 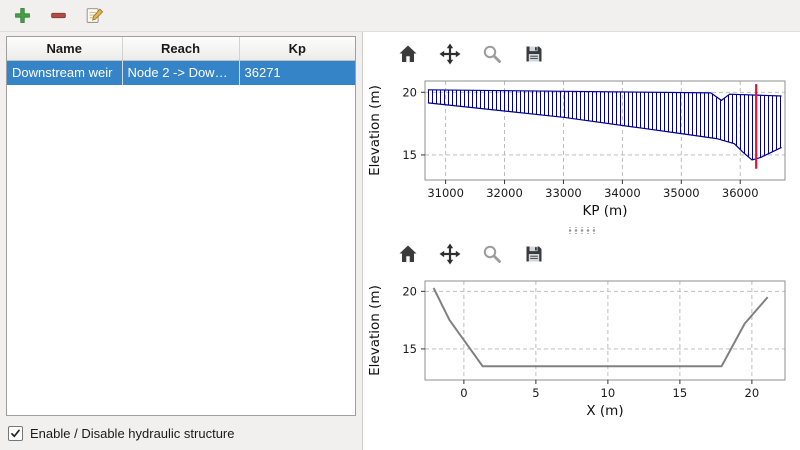 I want to click on table-header-row: Name Reach Kp, so click(x=181, y=49).